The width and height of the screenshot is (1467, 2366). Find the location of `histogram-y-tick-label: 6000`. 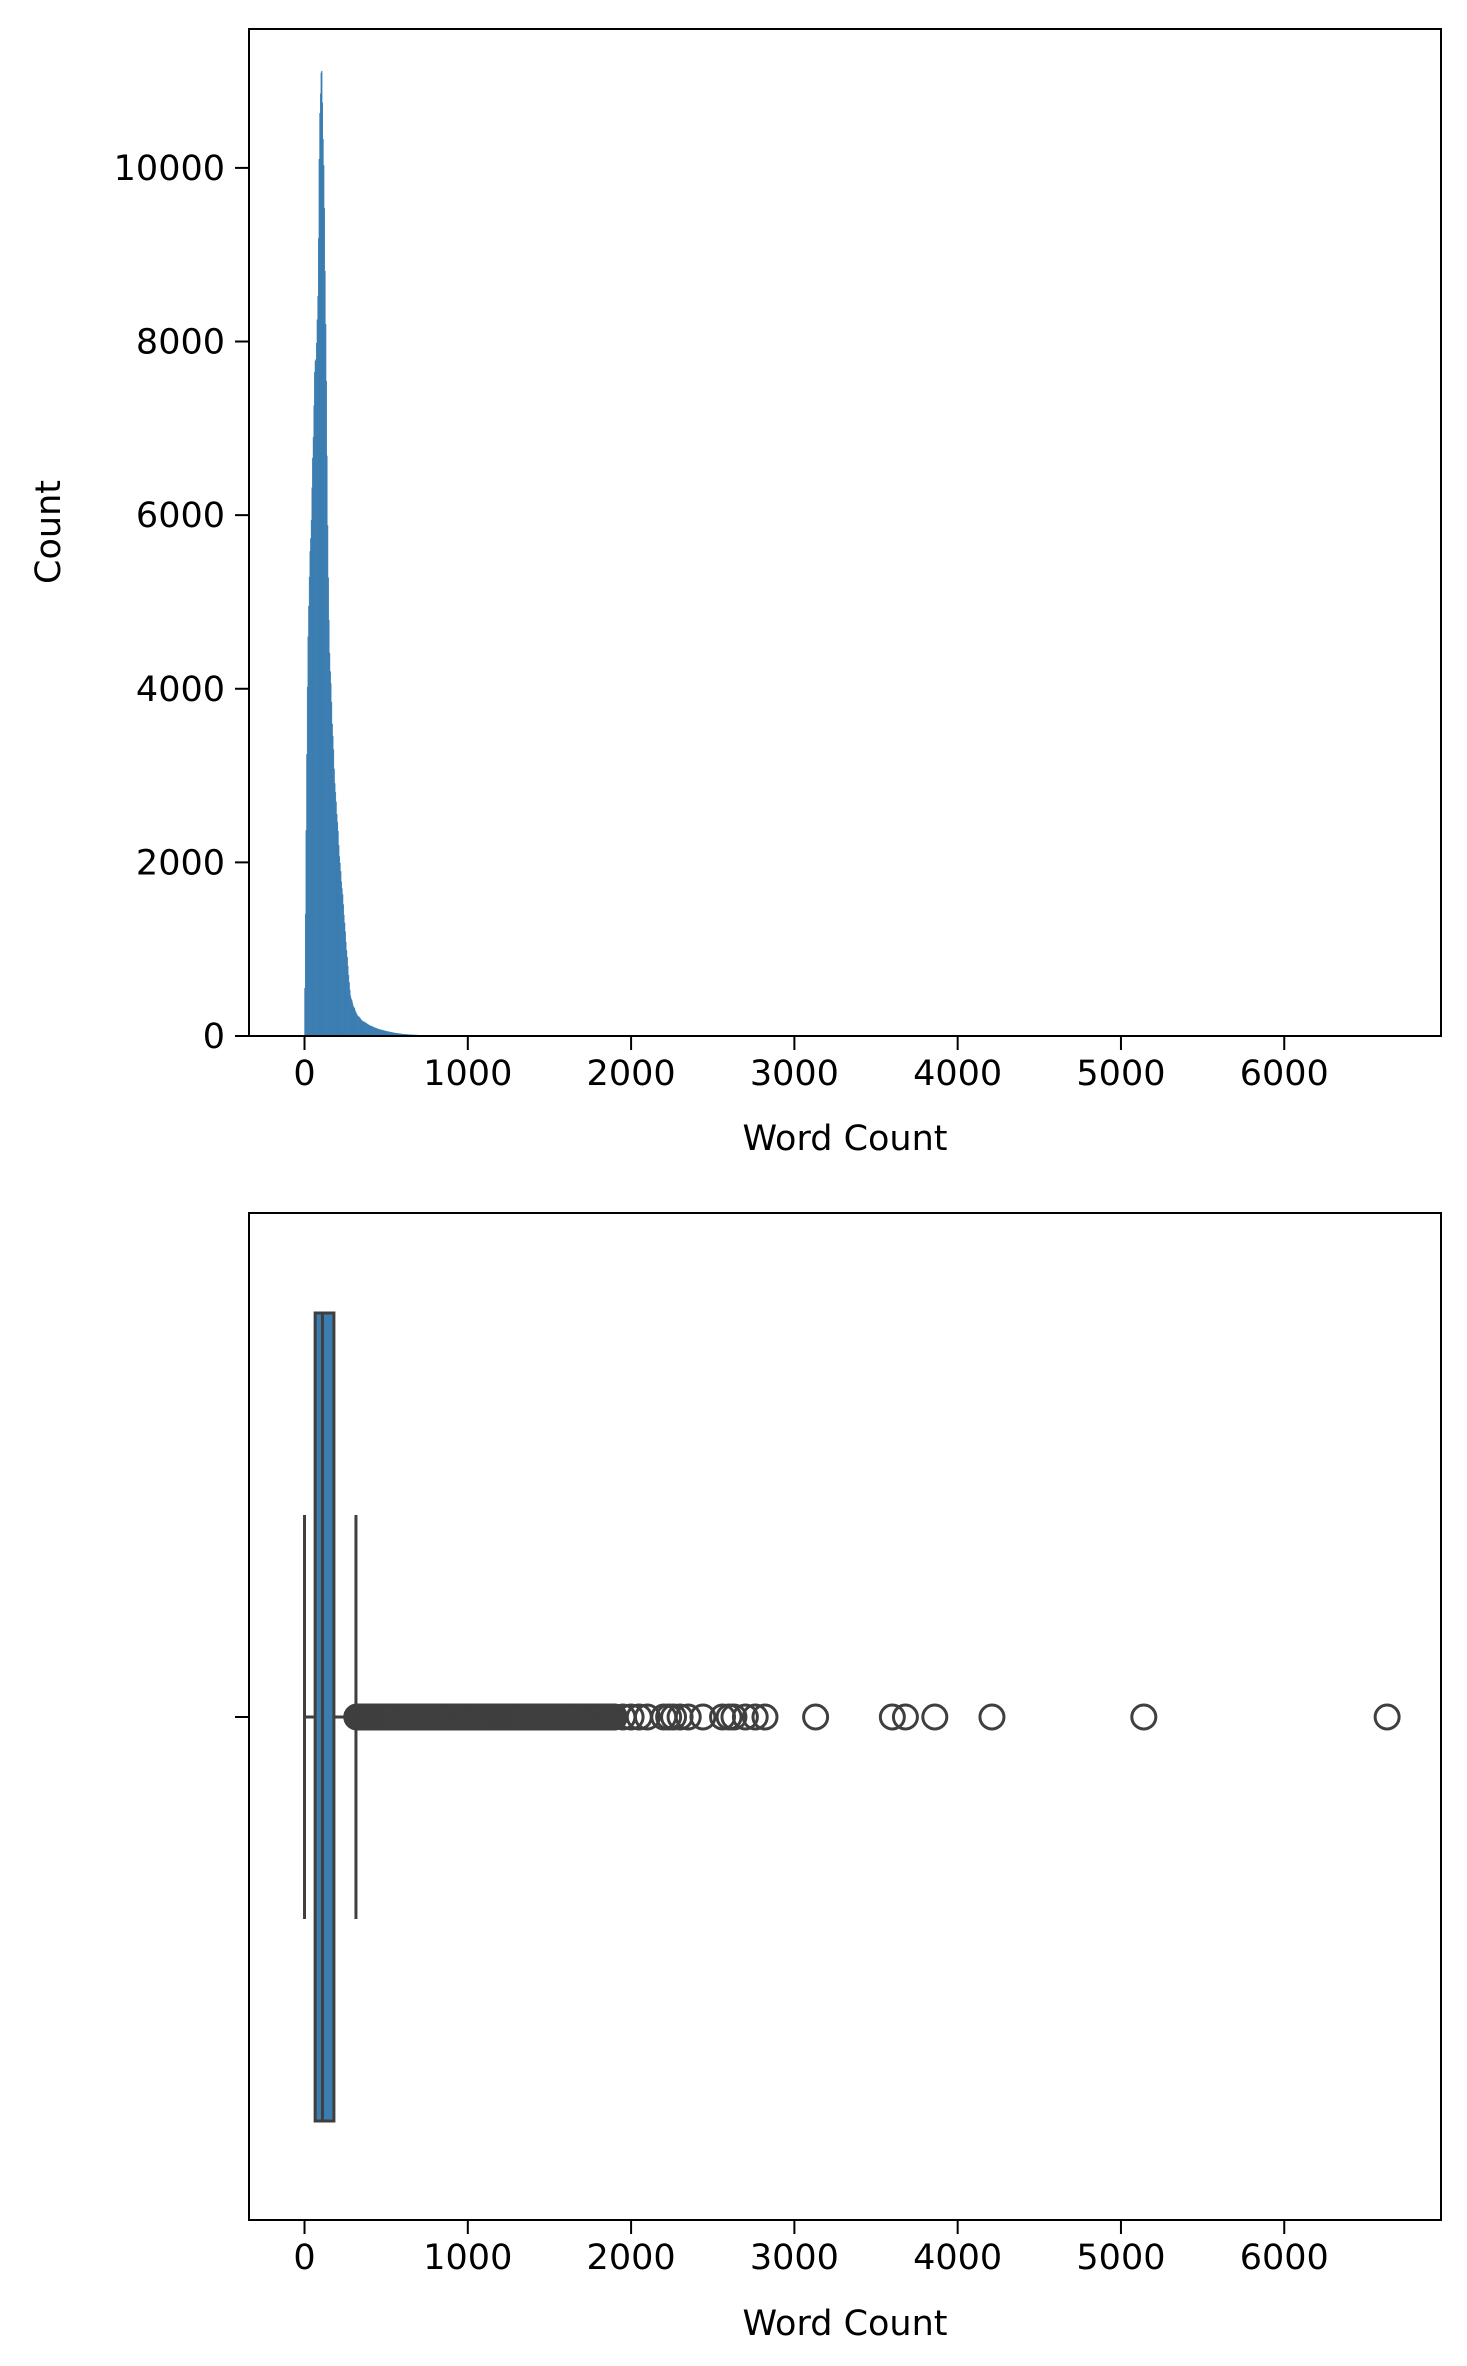

histogram-y-tick-label: 6000 is located at coordinates (180, 516).